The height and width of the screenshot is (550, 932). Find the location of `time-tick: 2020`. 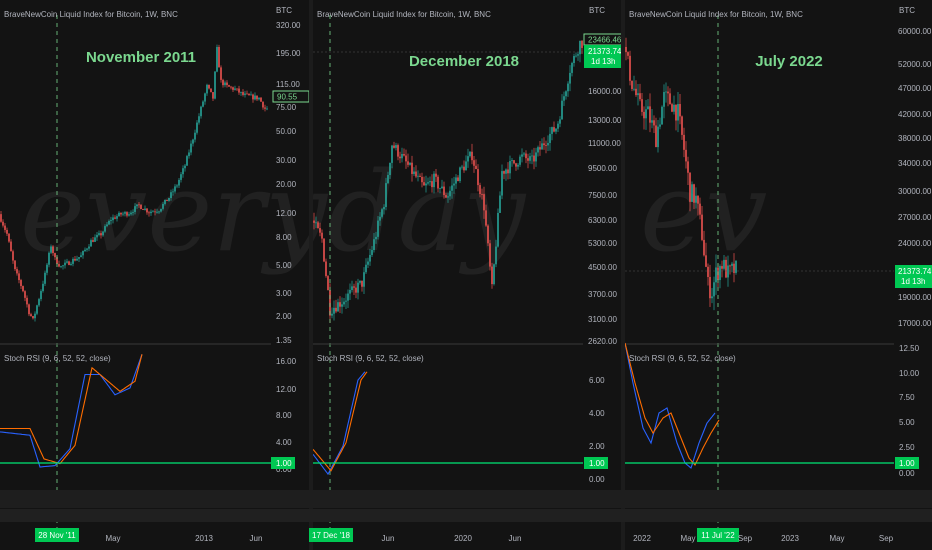

time-tick: 2020 is located at coordinates (463, 538).